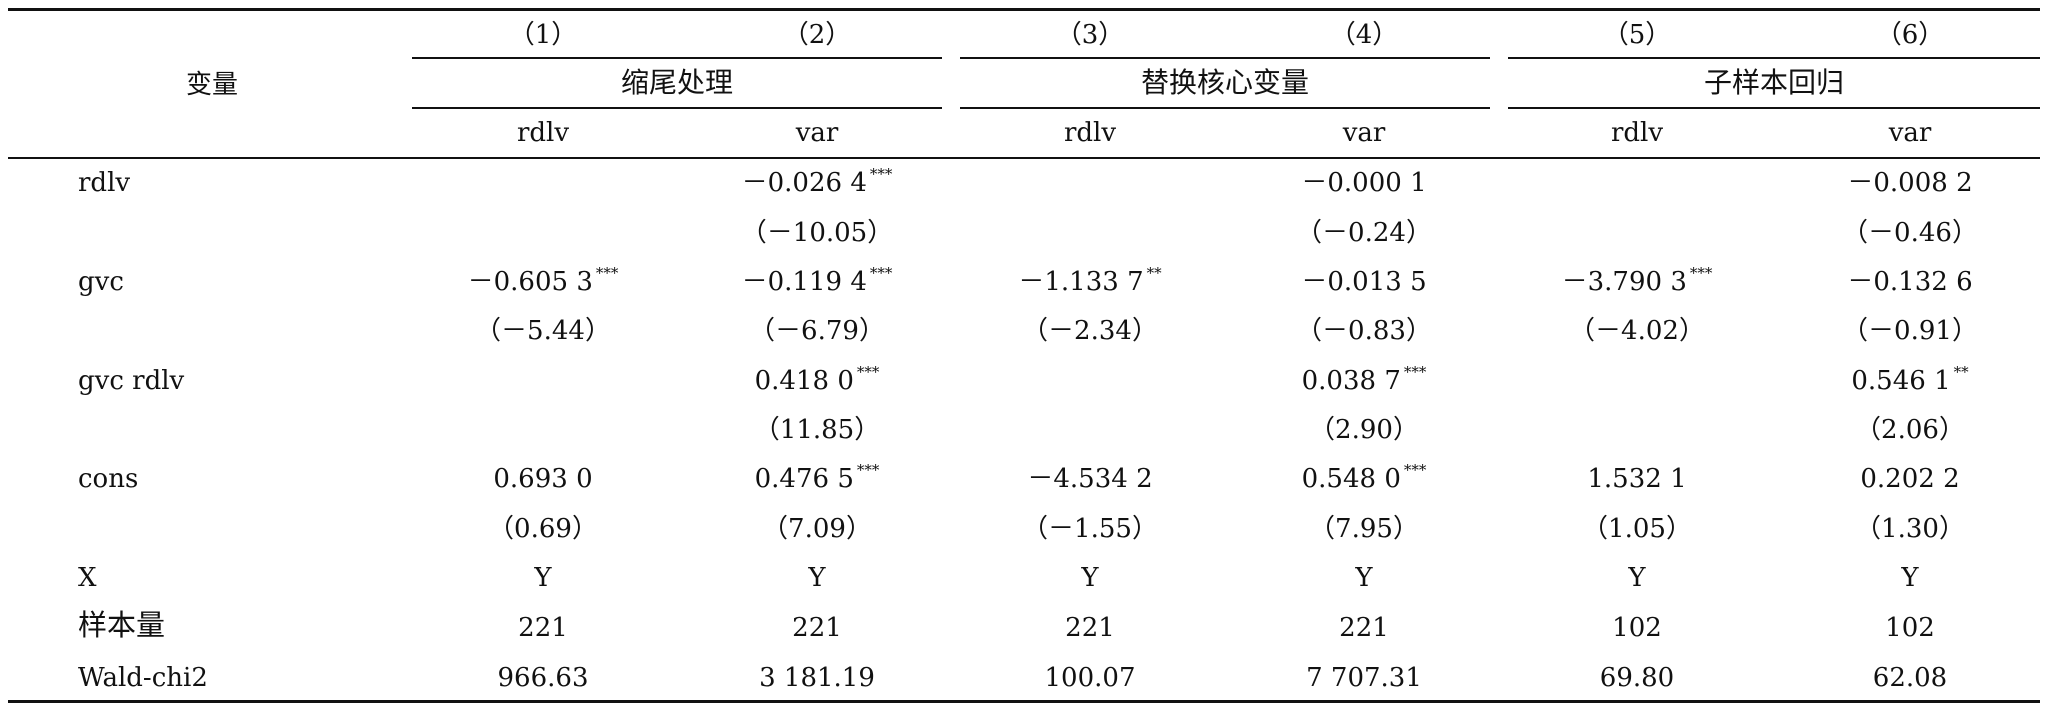 This screenshot has width=2048, height=720. I want to click on row-label: X, so click(87, 578).